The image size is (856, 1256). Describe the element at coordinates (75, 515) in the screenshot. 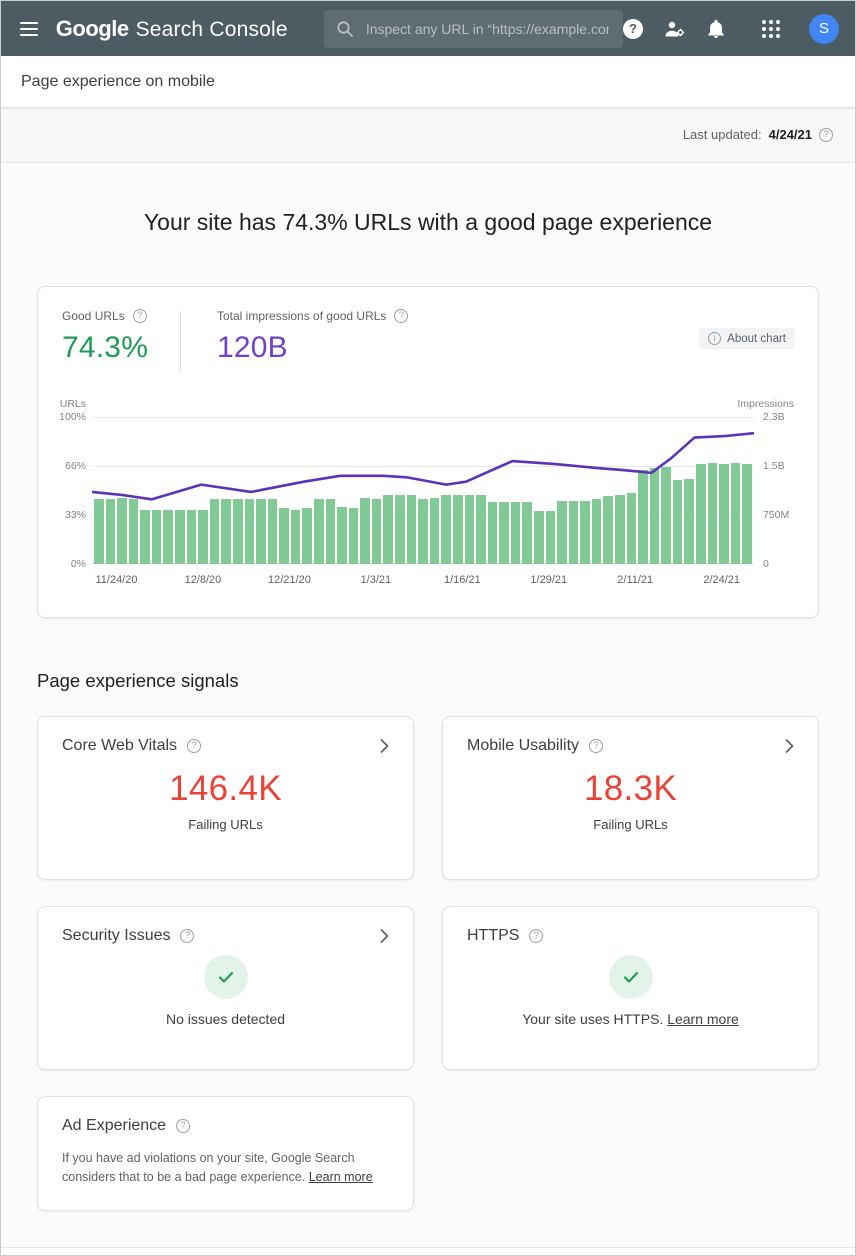

I see `axis-tick-label: 33%` at that location.